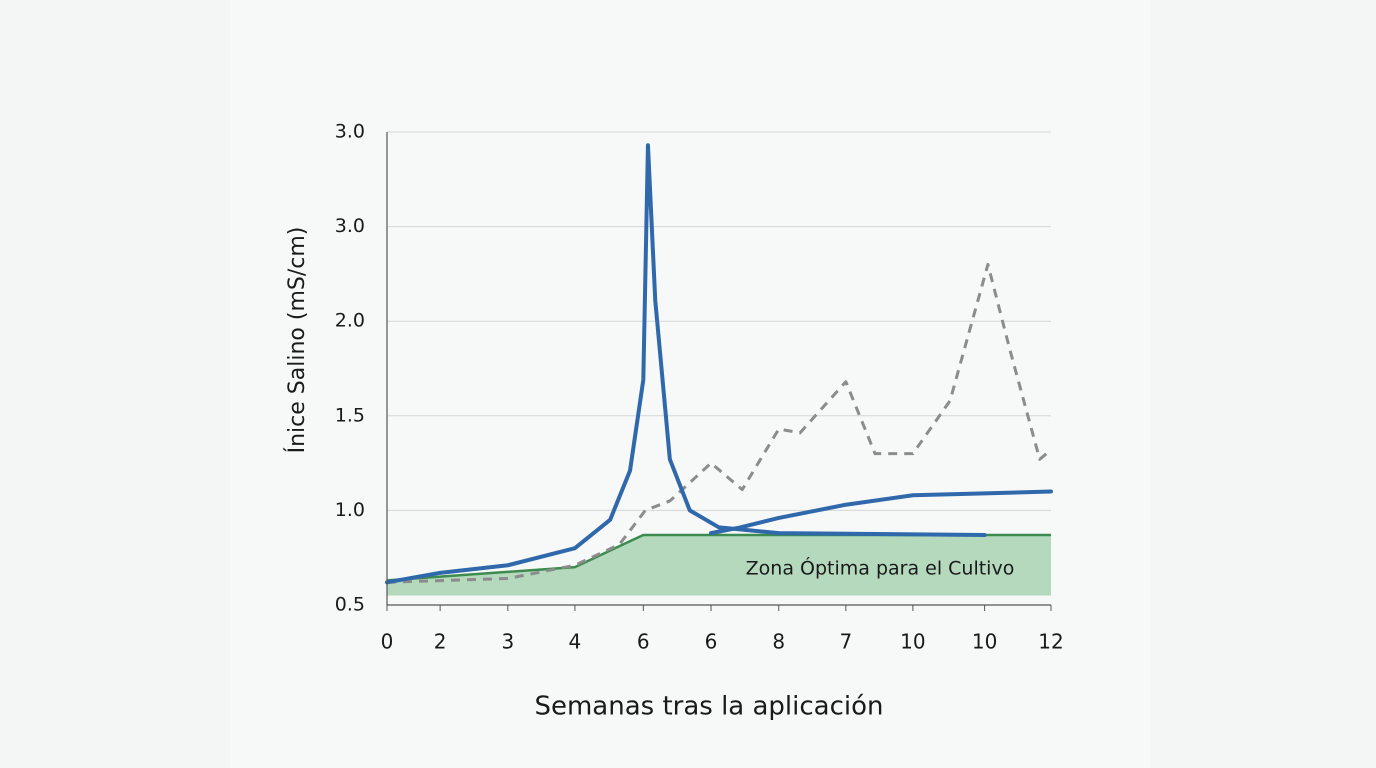 The width and height of the screenshot is (1376, 768). What do you see at coordinates (387, 642) in the screenshot?
I see `x-tick-label: 0` at bounding box center [387, 642].